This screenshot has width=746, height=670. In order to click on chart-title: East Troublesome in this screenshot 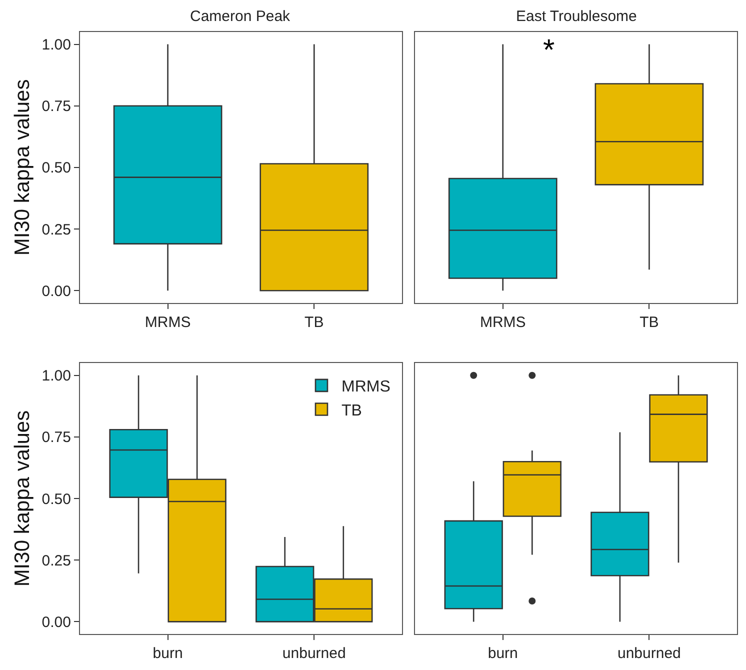, I will do `click(576, 16)`.